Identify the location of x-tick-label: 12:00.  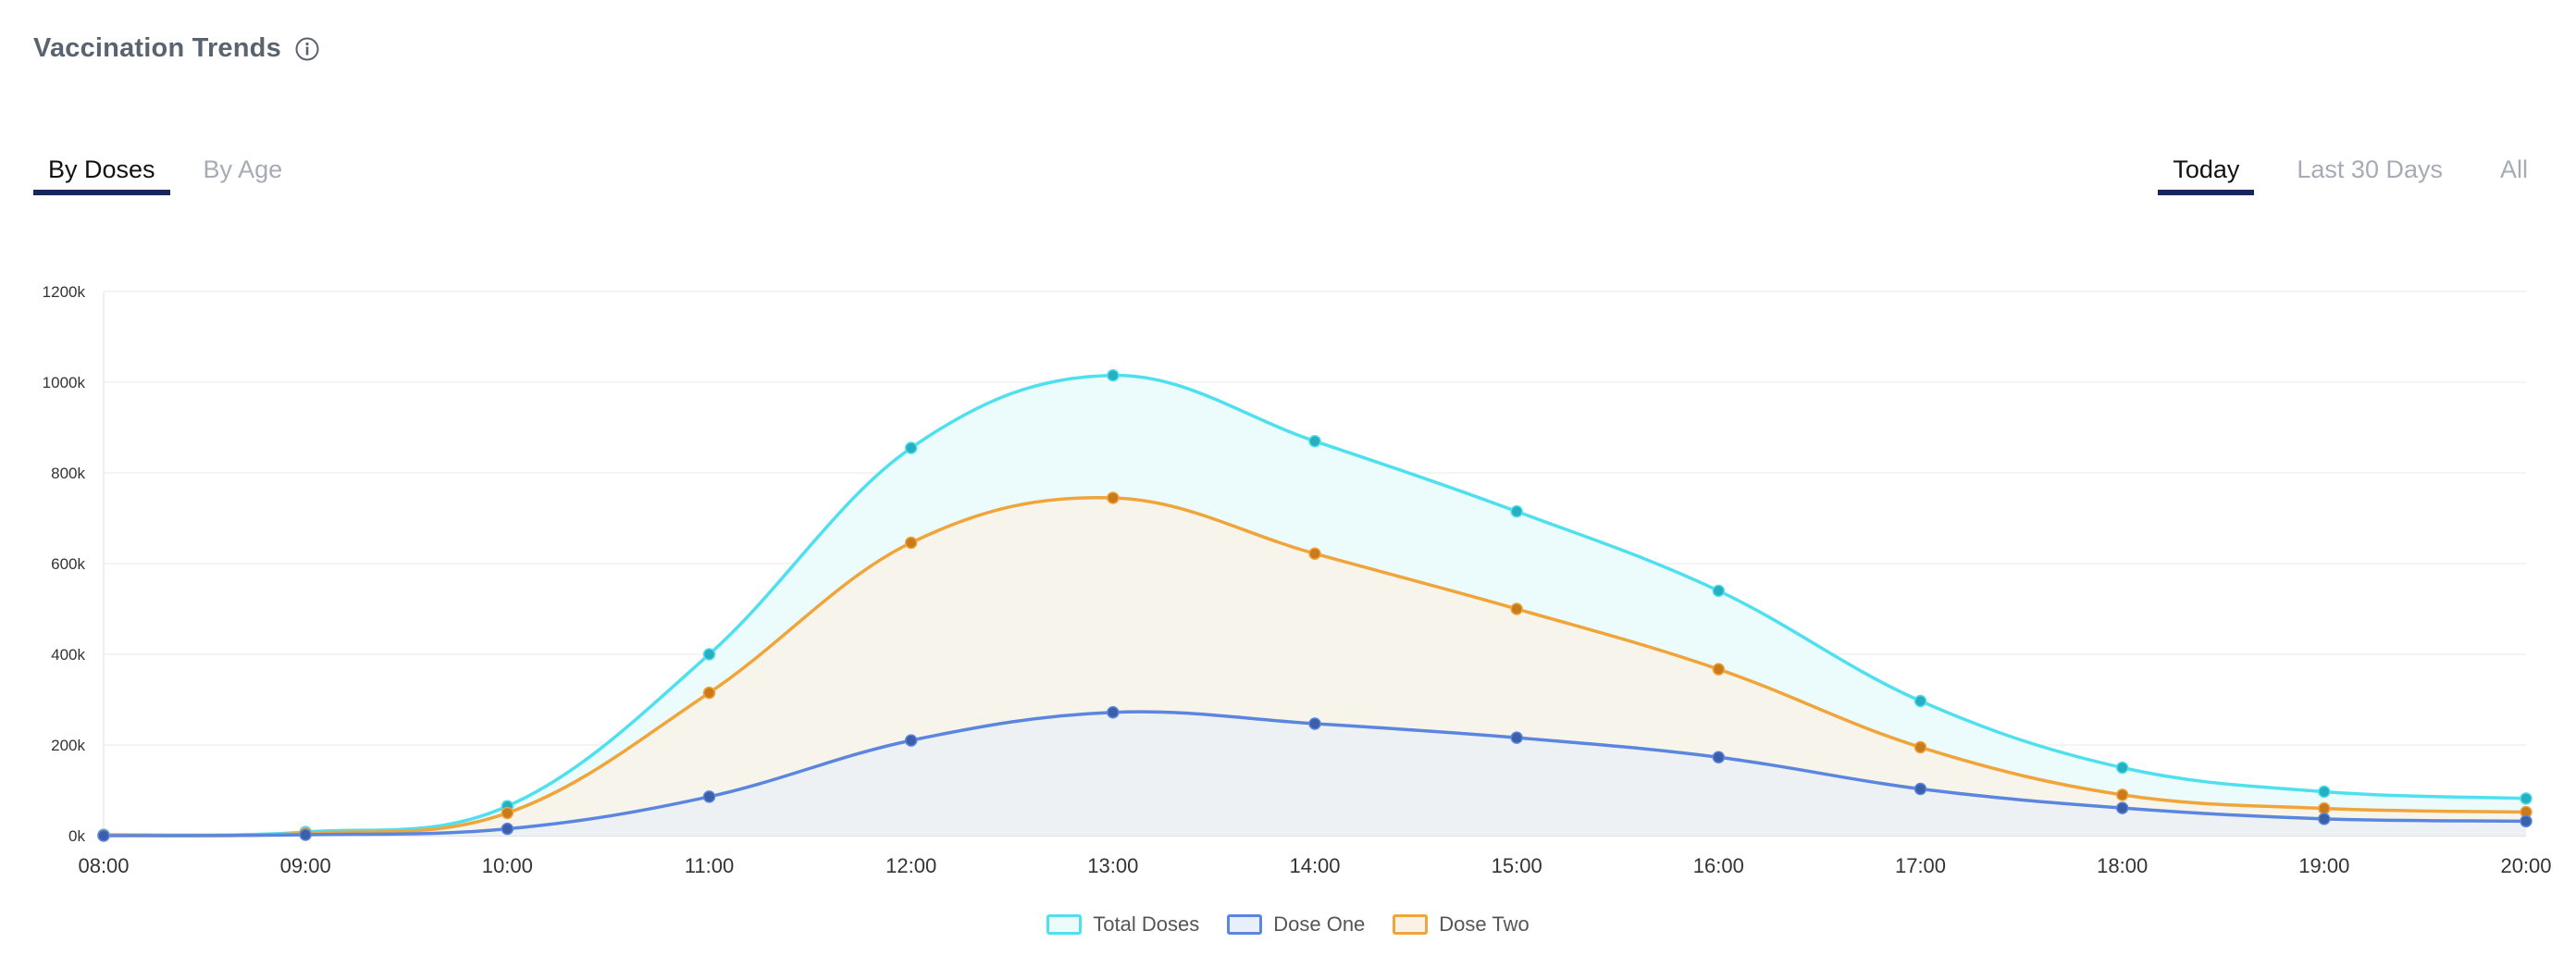
(911, 865).